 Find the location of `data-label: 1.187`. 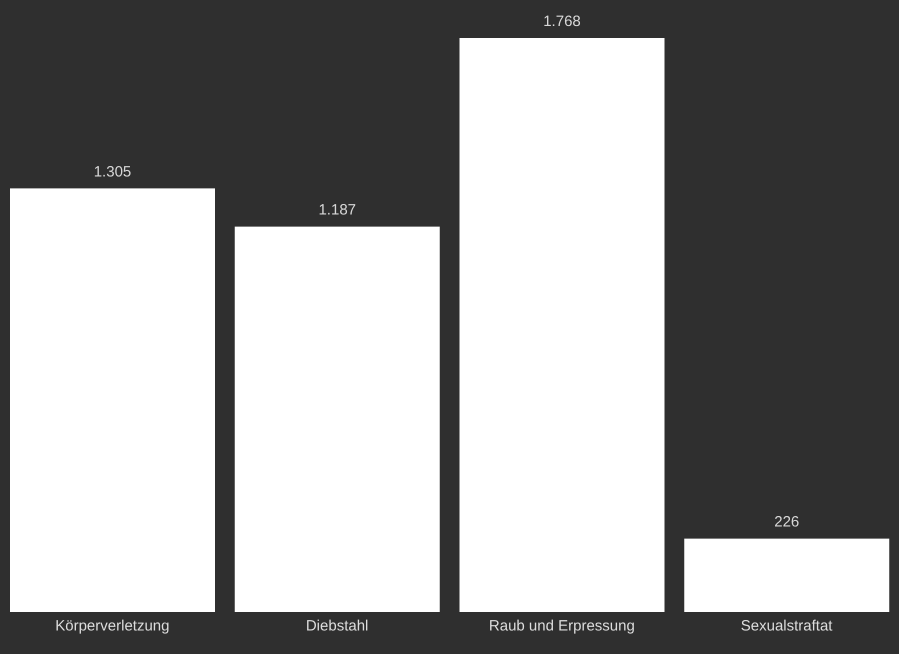

data-label: 1.187 is located at coordinates (337, 210).